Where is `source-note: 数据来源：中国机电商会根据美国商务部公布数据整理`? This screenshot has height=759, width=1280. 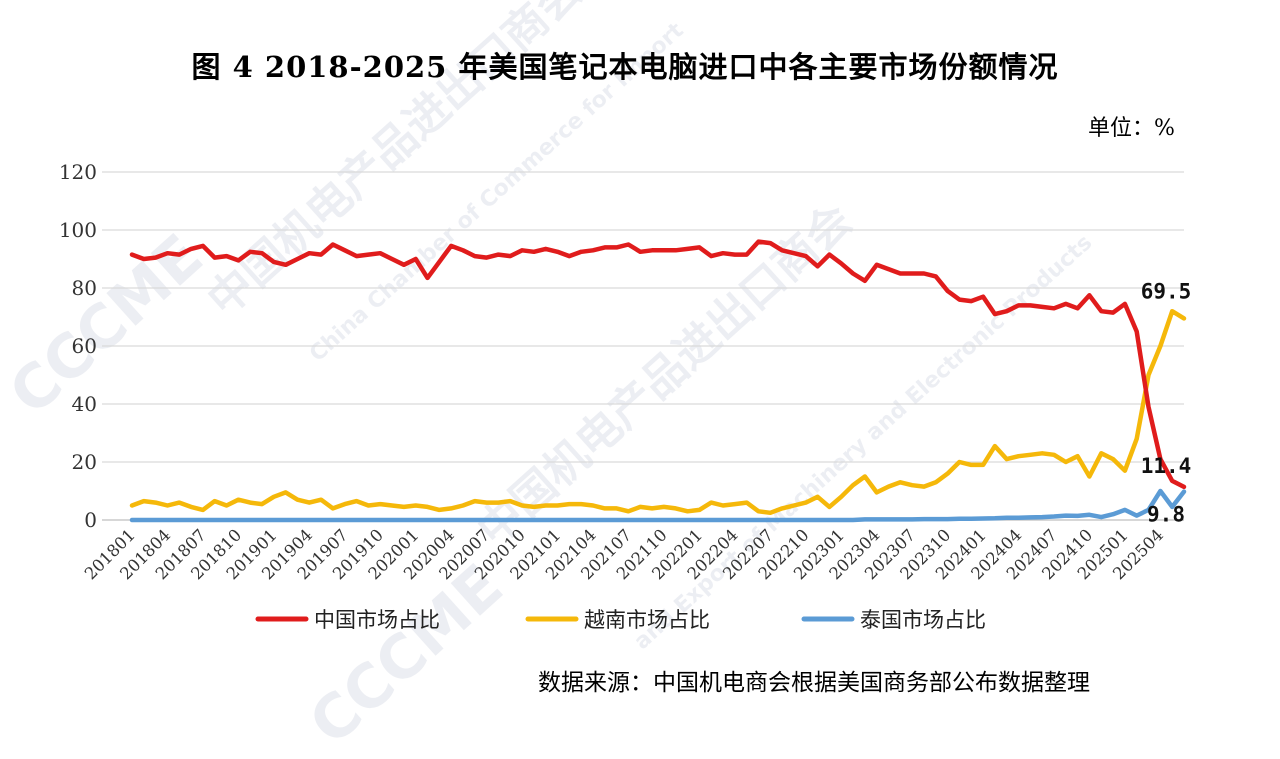
source-note: 数据来源：中国机电商会根据美国商务部公布数据整理 is located at coordinates (814, 683).